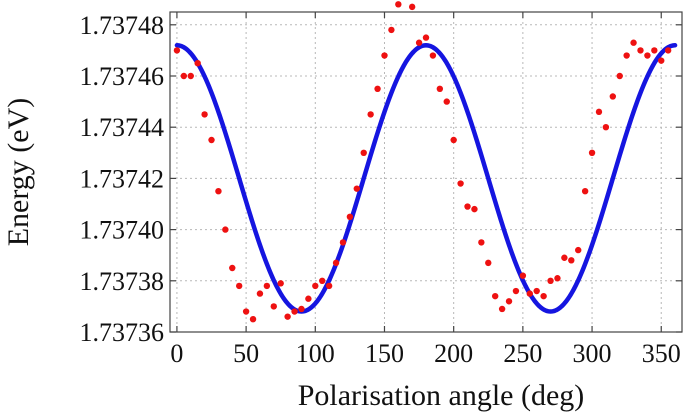 Image resolution: width=691 pixels, height=419 pixels. Describe the element at coordinates (592, 353) in the screenshot. I see `x-tick-label: 300` at that location.